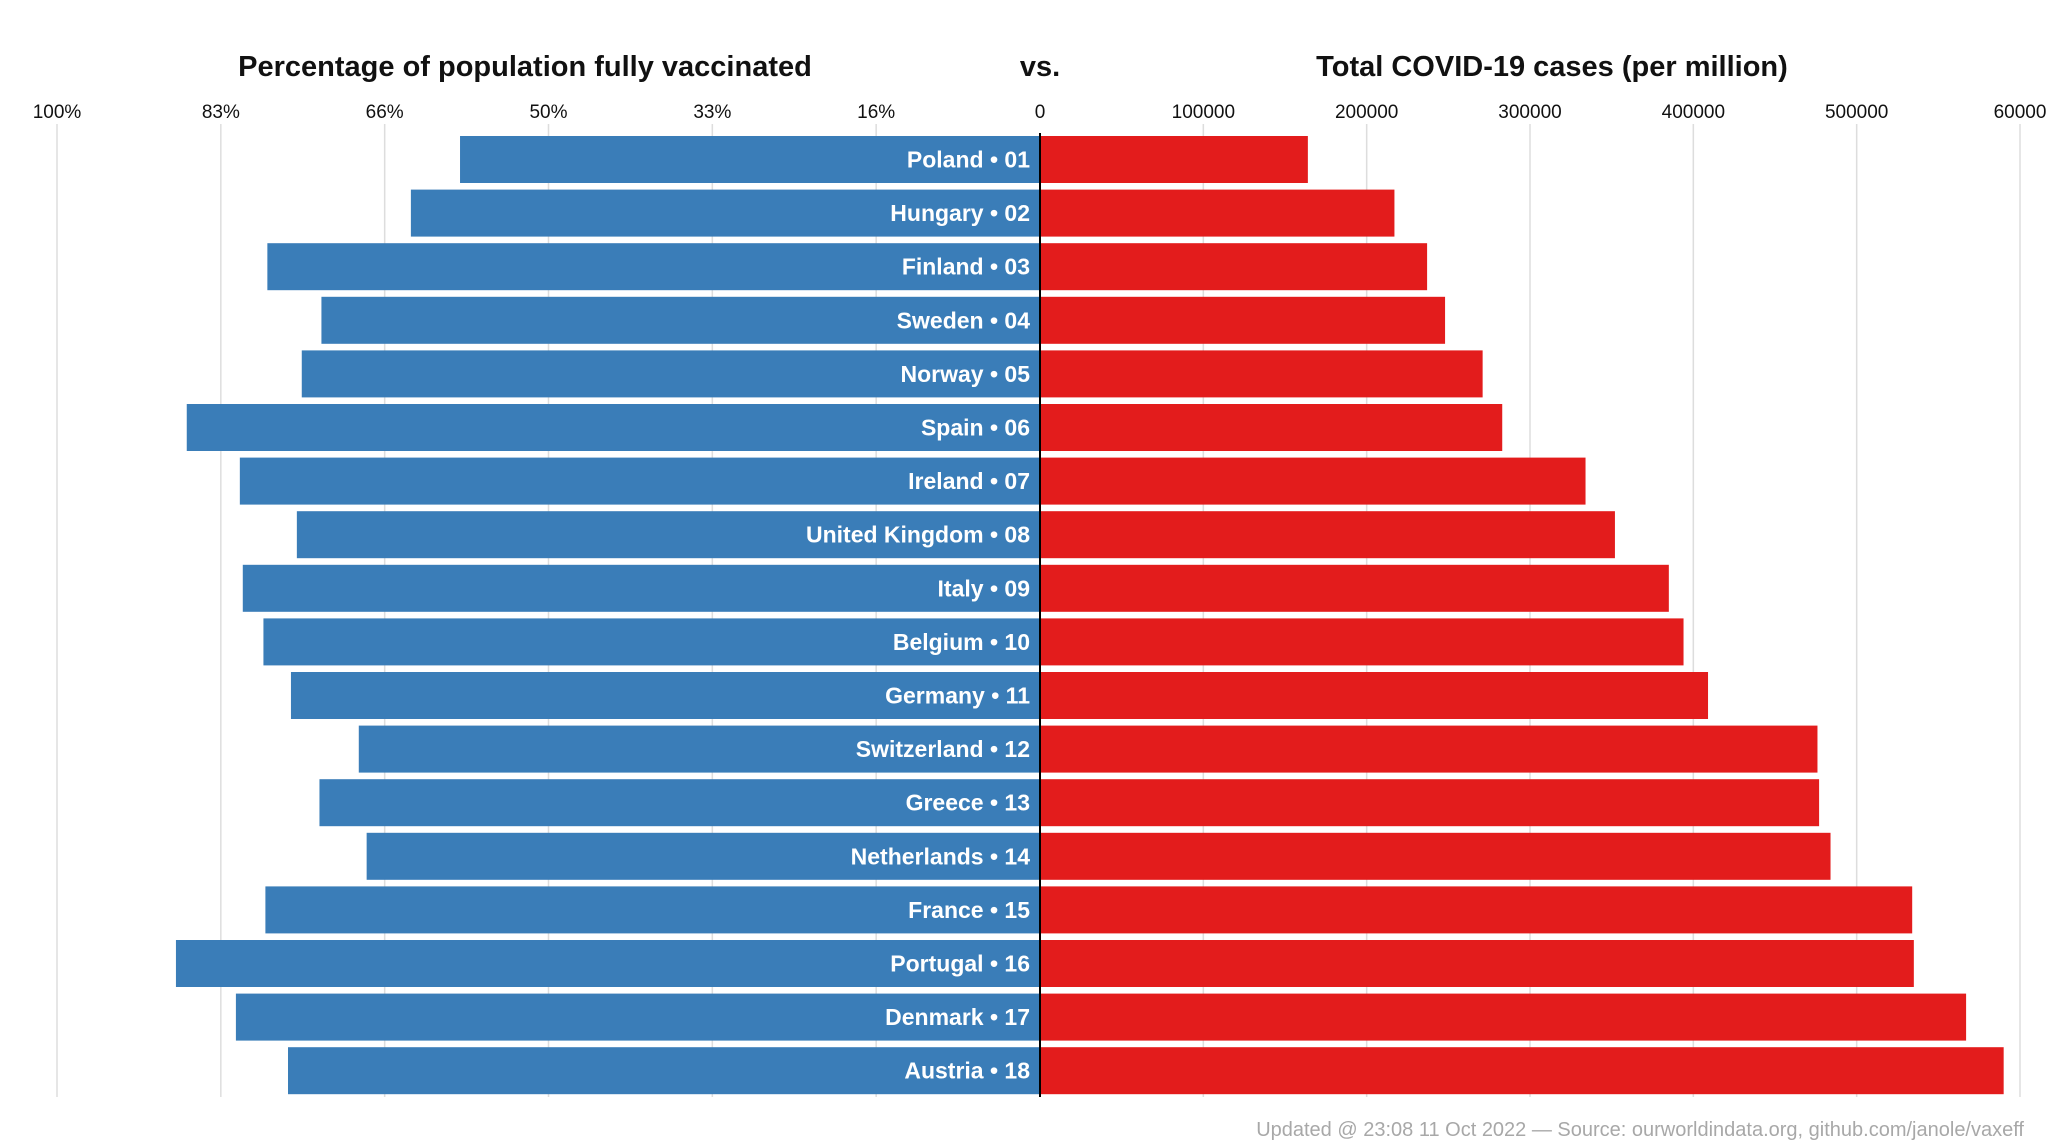  I want to click on country-label: Portugal • 16, so click(960, 964).